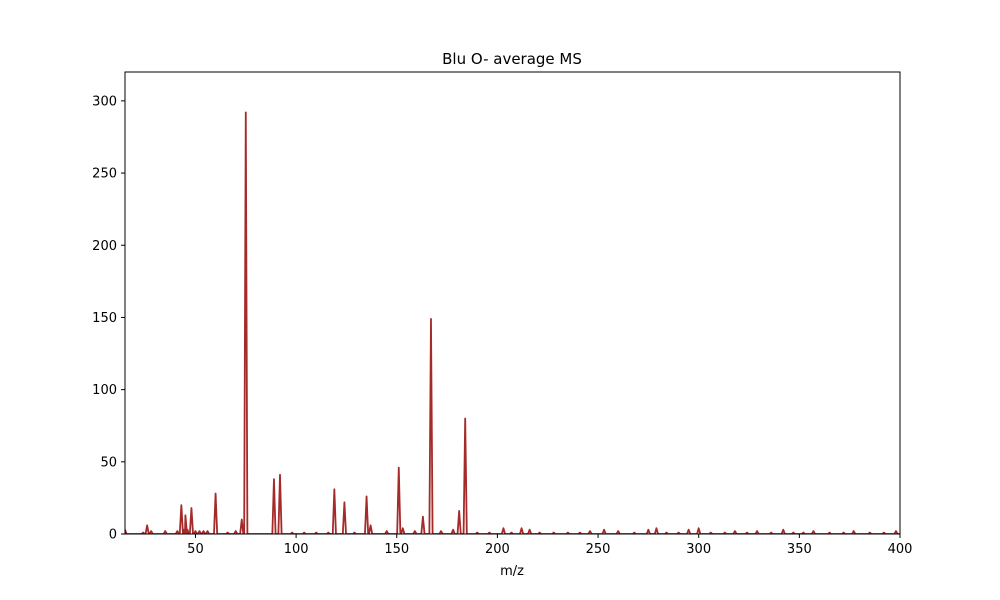 The height and width of the screenshot is (600, 1000). I want to click on y-tick-label: 300, so click(104, 101).